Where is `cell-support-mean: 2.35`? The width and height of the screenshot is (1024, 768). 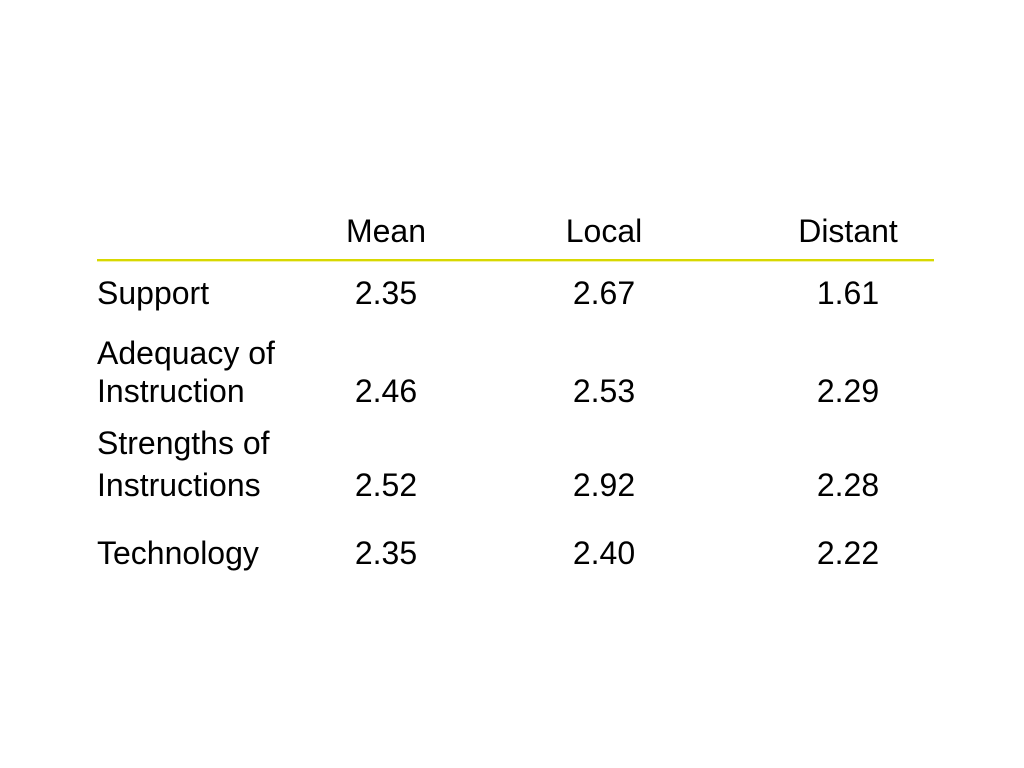 cell-support-mean: 2.35 is located at coordinates (386, 293).